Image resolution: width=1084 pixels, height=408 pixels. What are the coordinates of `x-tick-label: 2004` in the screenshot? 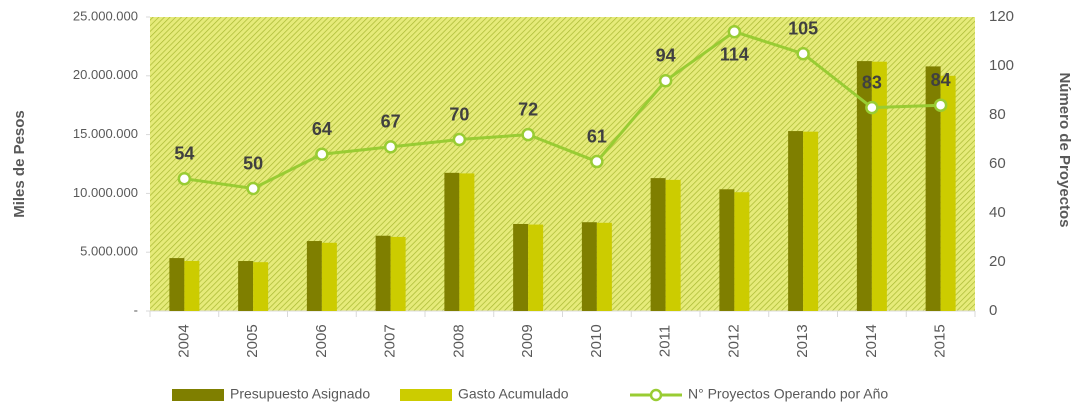 It's located at (183, 340).